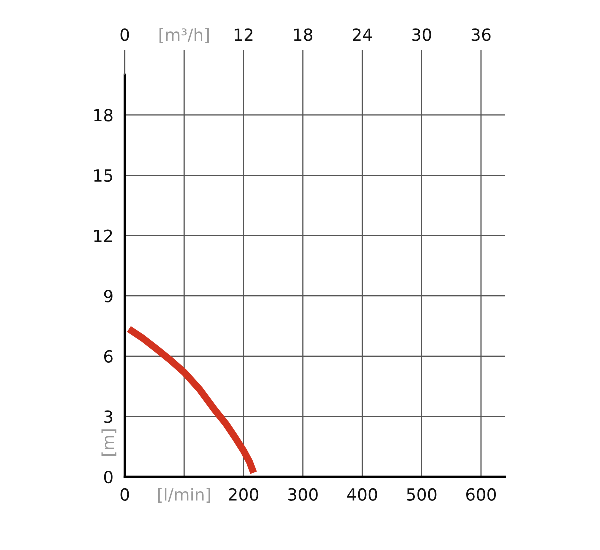 The image size is (600, 550). Describe the element at coordinates (481, 35) in the screenshot. I see `x2-tick-label: 36` at that location.